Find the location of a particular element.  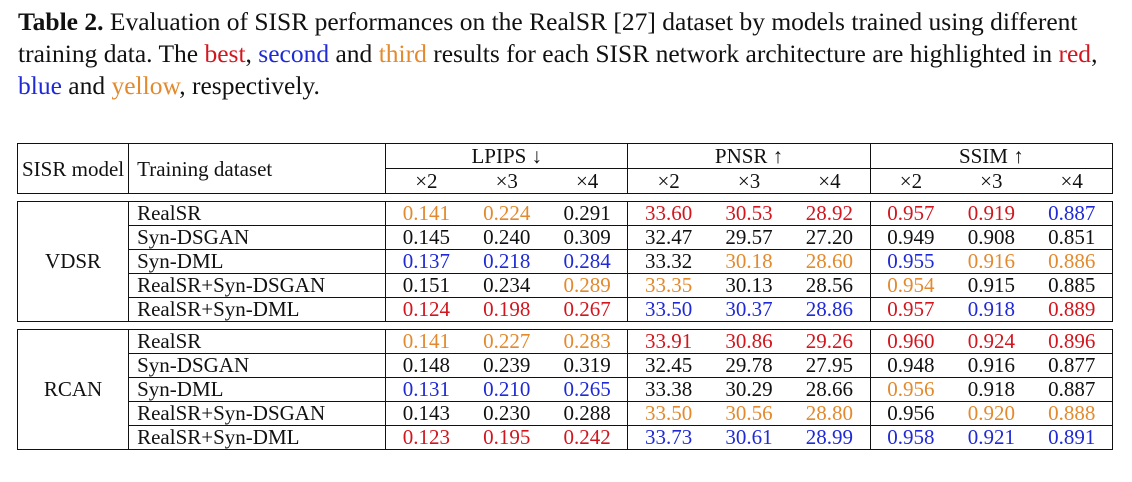

metric-value-cell: 0.210 is located at coordinates (506, 389).